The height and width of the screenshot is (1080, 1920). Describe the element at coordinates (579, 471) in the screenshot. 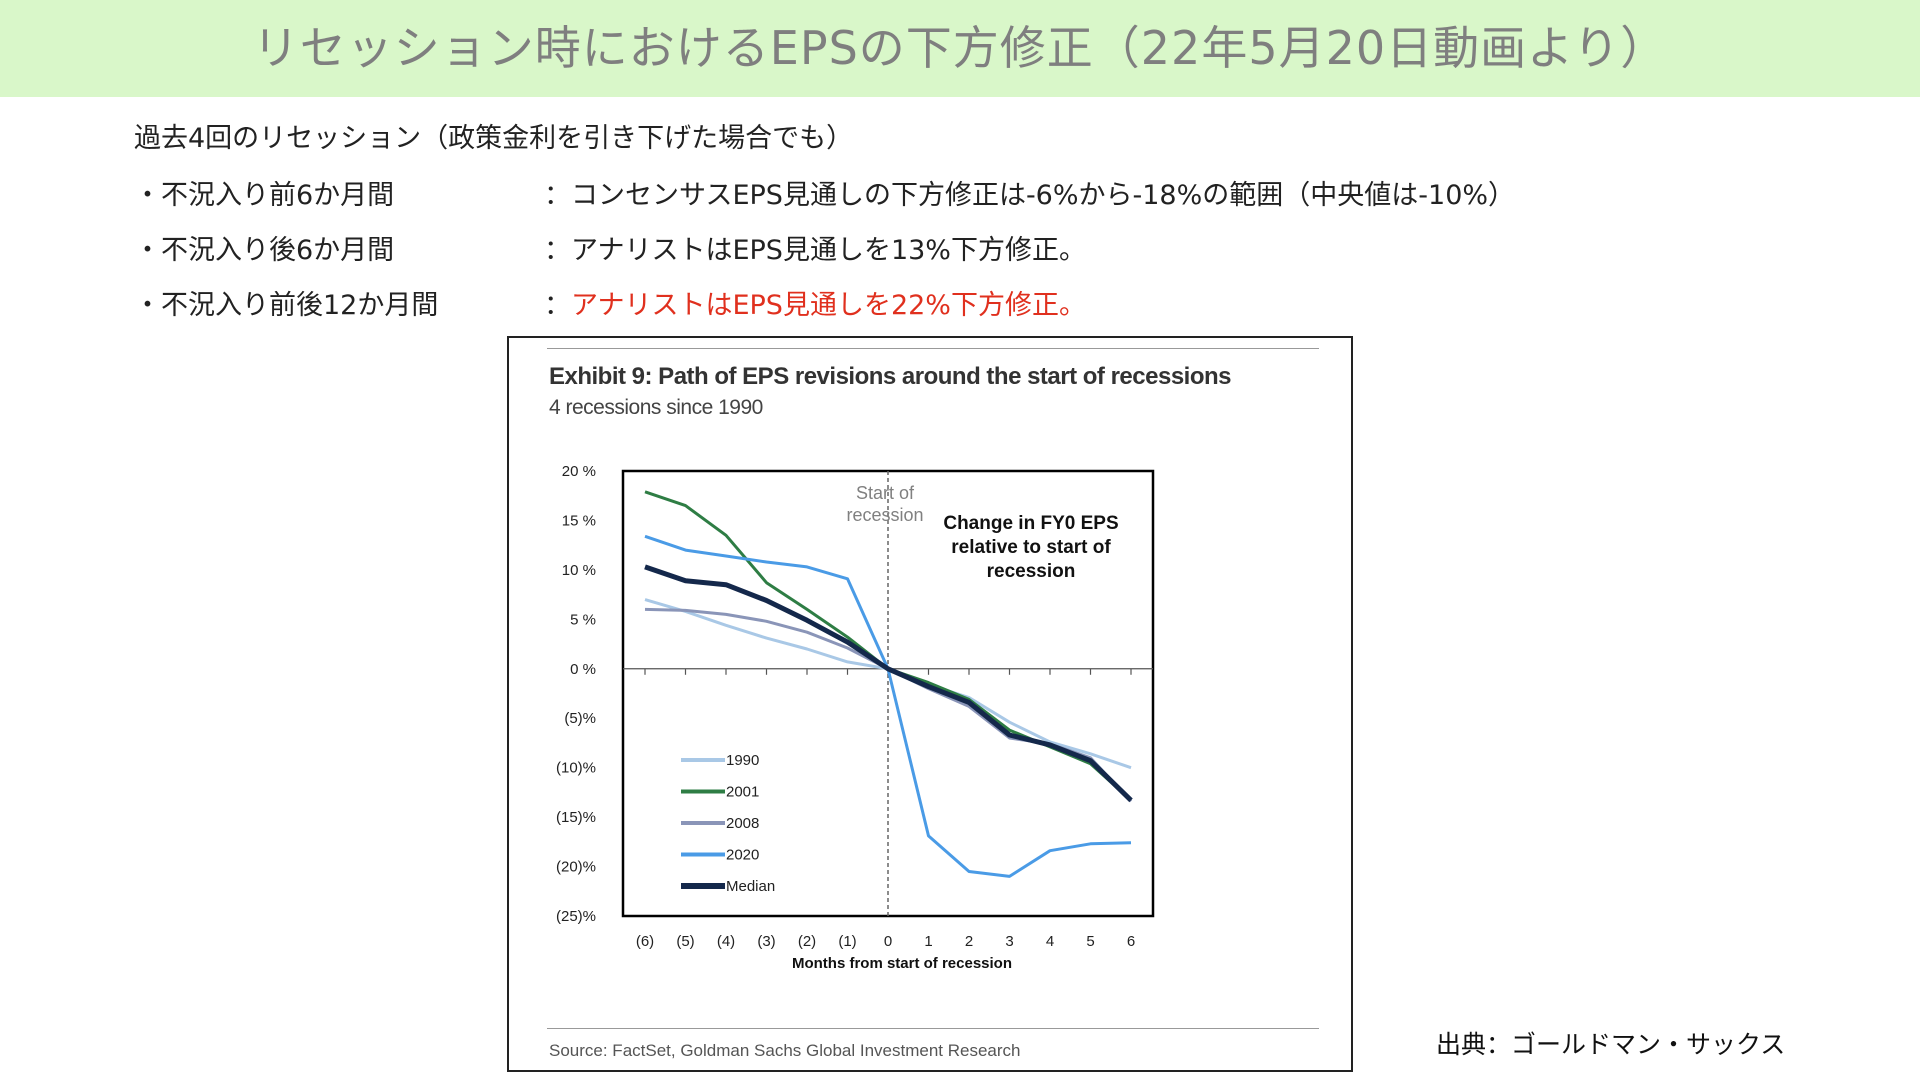

I see `y-tick-label: 20 %` at that location.